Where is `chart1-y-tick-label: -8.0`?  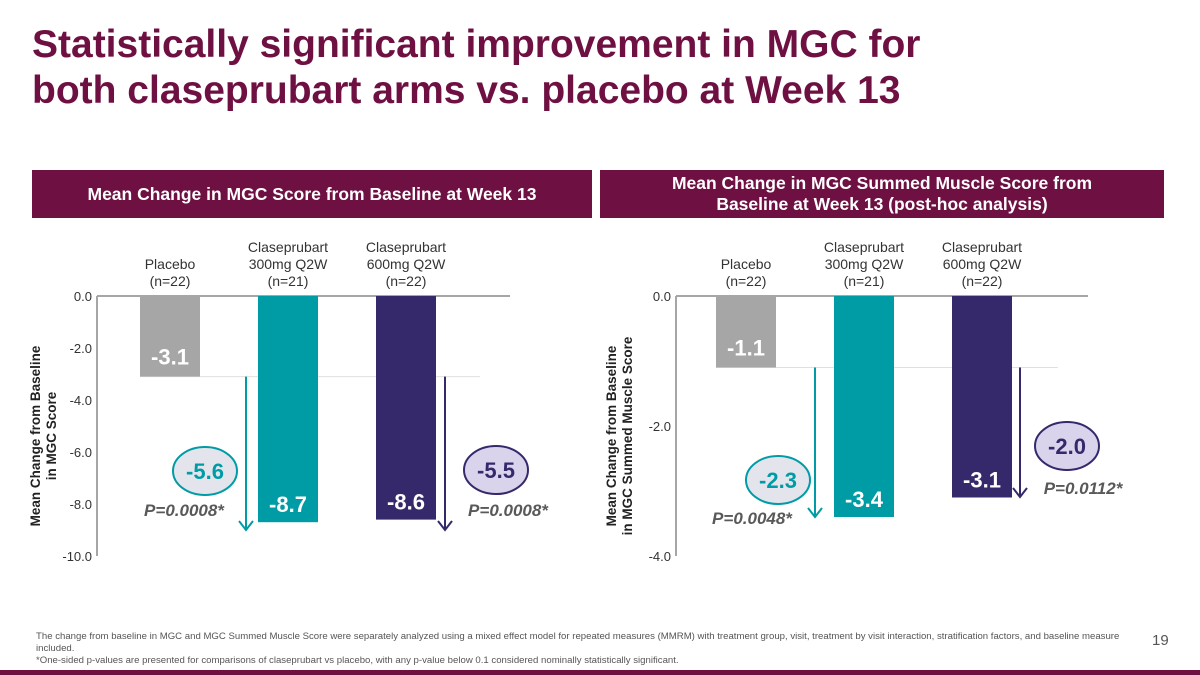
chart1-y-tick-label: -8.0 is located at coordinates (81, 504).